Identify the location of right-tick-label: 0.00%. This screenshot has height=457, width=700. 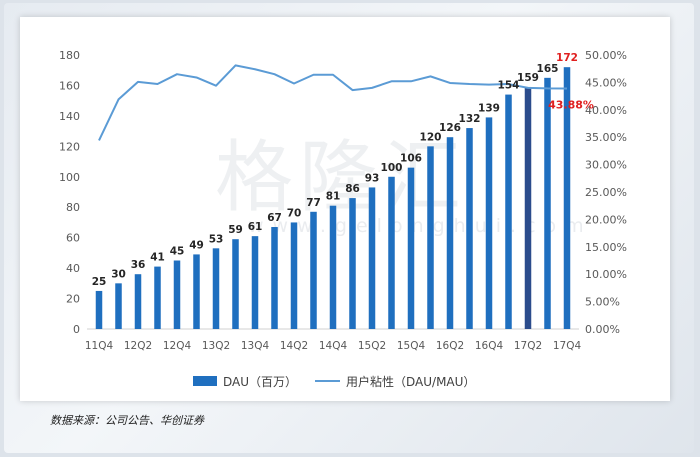
(602, 329).